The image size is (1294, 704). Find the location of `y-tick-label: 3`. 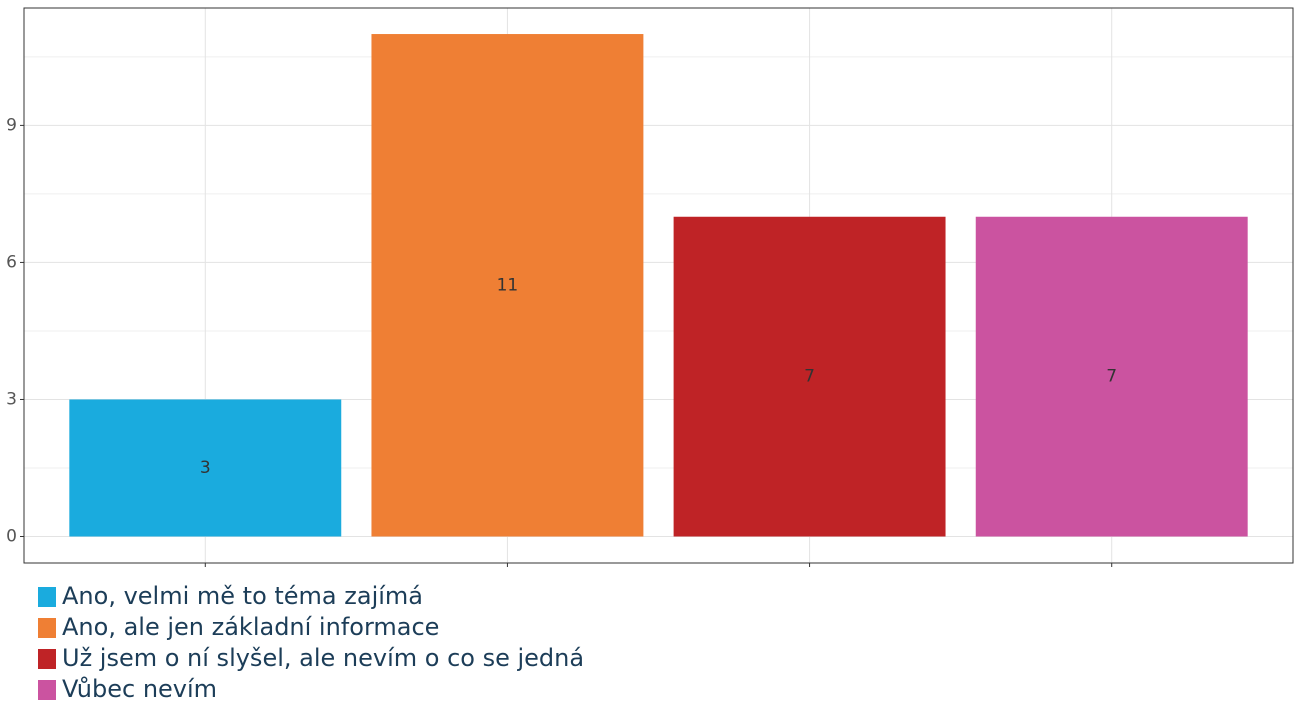

y-tick-label: 3 is located at coordinates (11, 399).